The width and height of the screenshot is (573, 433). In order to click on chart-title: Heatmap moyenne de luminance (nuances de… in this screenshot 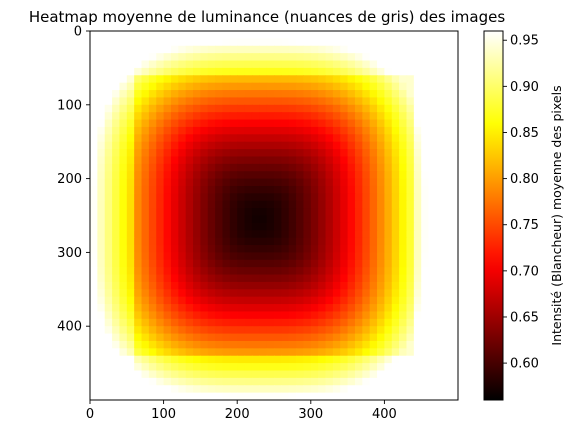, I will do `click(267, 17)`.